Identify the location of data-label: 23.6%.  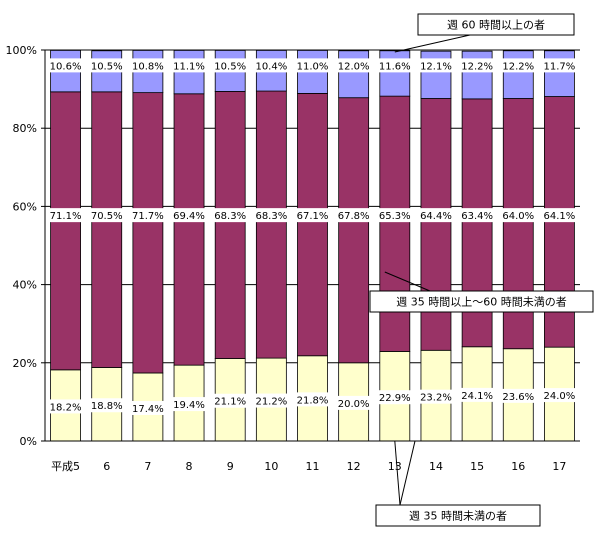
(518, 397).